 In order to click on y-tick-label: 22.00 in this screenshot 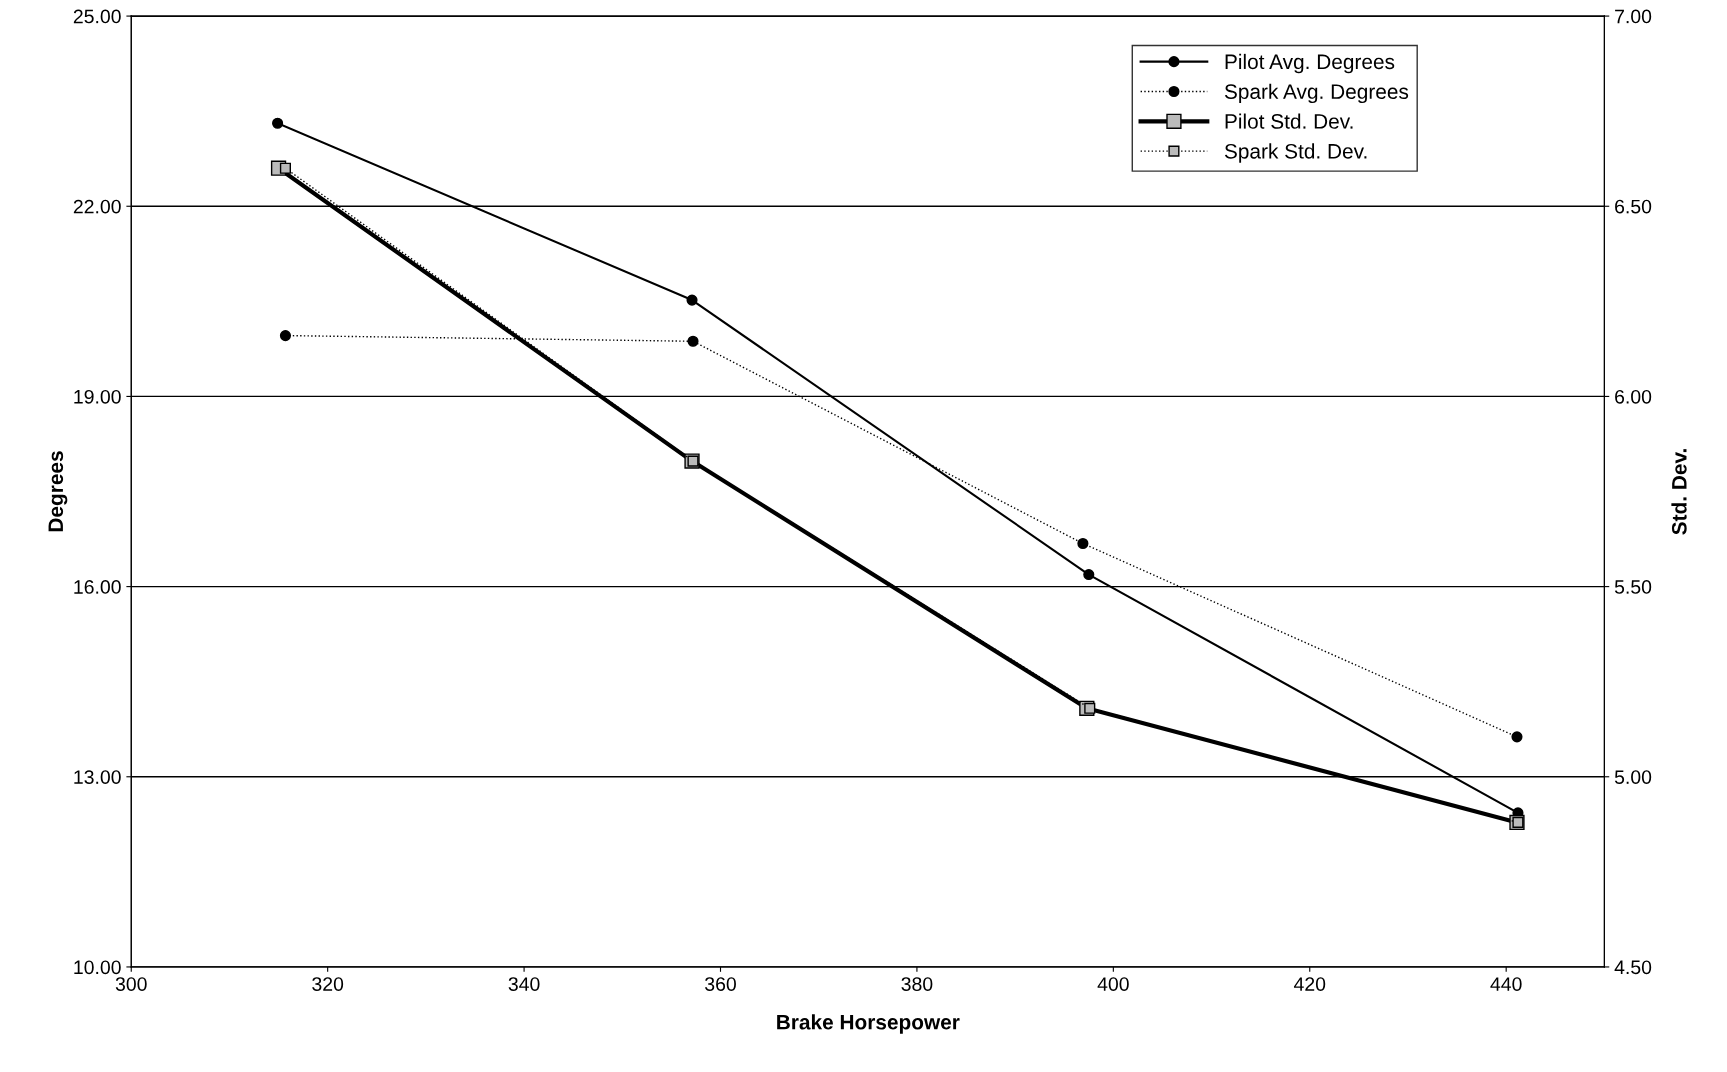, I will do `click(97, 206)`.